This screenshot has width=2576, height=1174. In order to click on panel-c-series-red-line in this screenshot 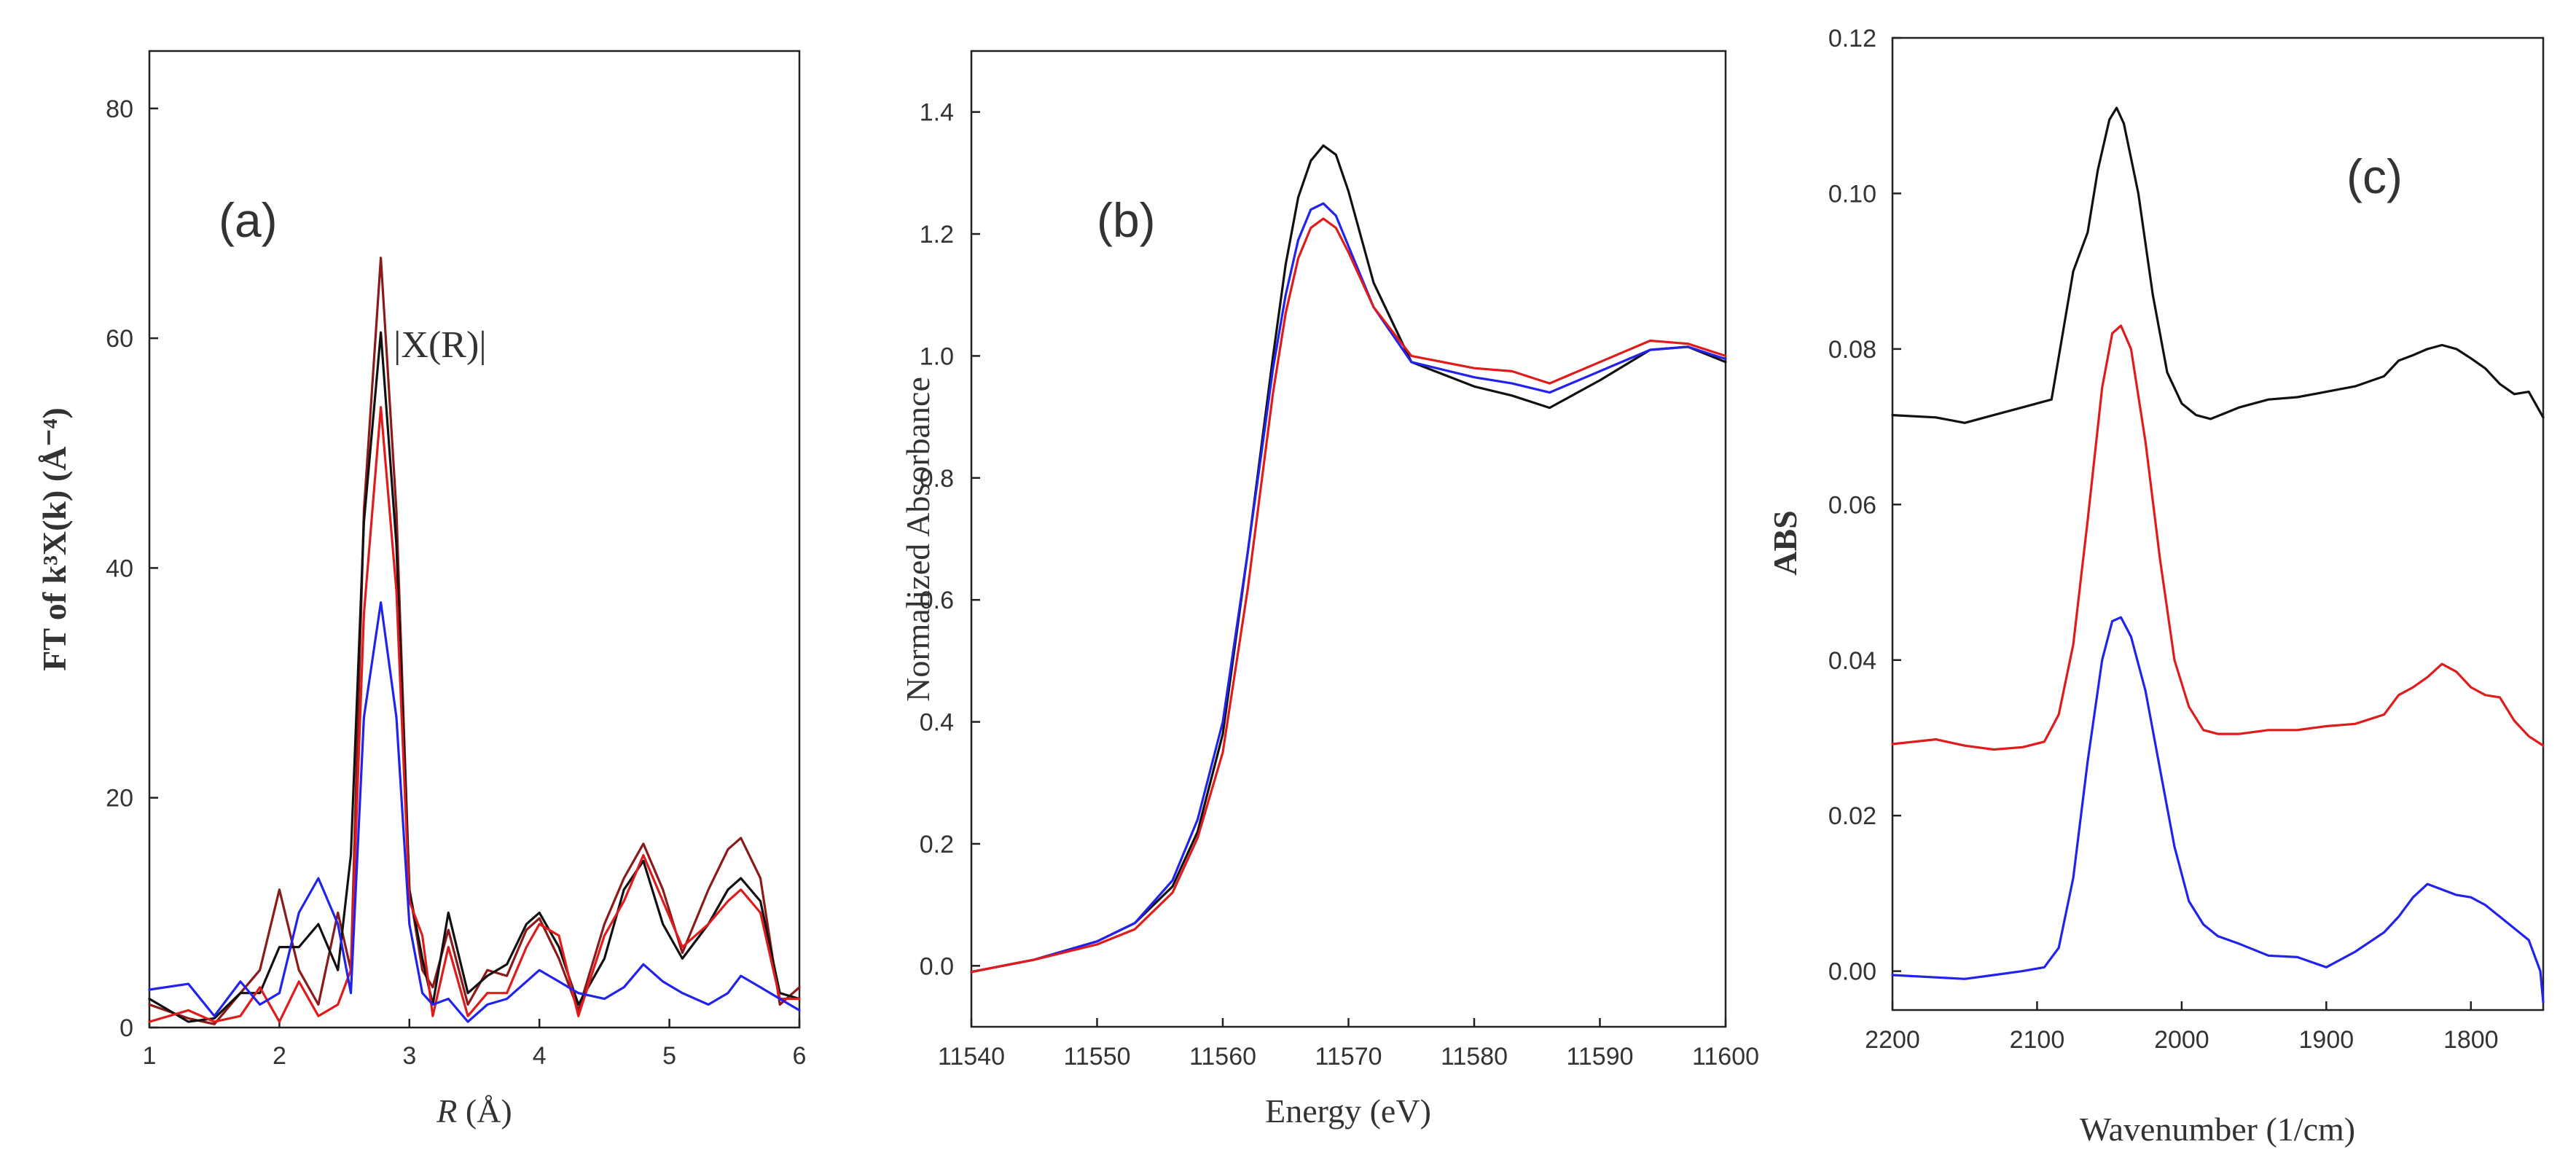, I will do `click(2218, 537)`.